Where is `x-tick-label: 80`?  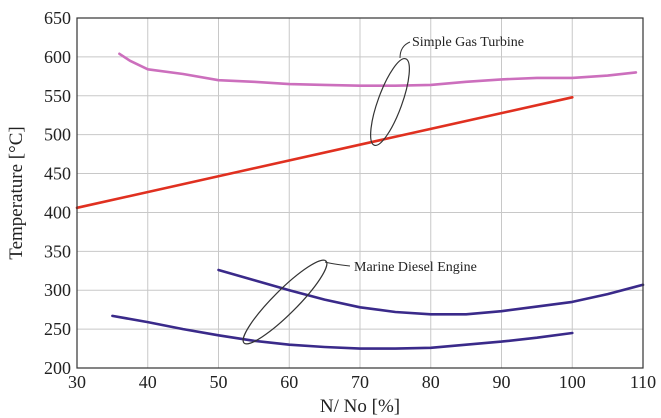 x-tick-label: 80 is located at coordinates (431, 382).